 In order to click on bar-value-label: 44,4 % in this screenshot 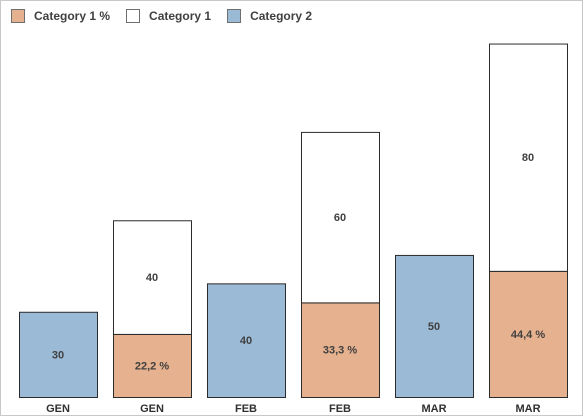, I will do `click(528, 335)`.